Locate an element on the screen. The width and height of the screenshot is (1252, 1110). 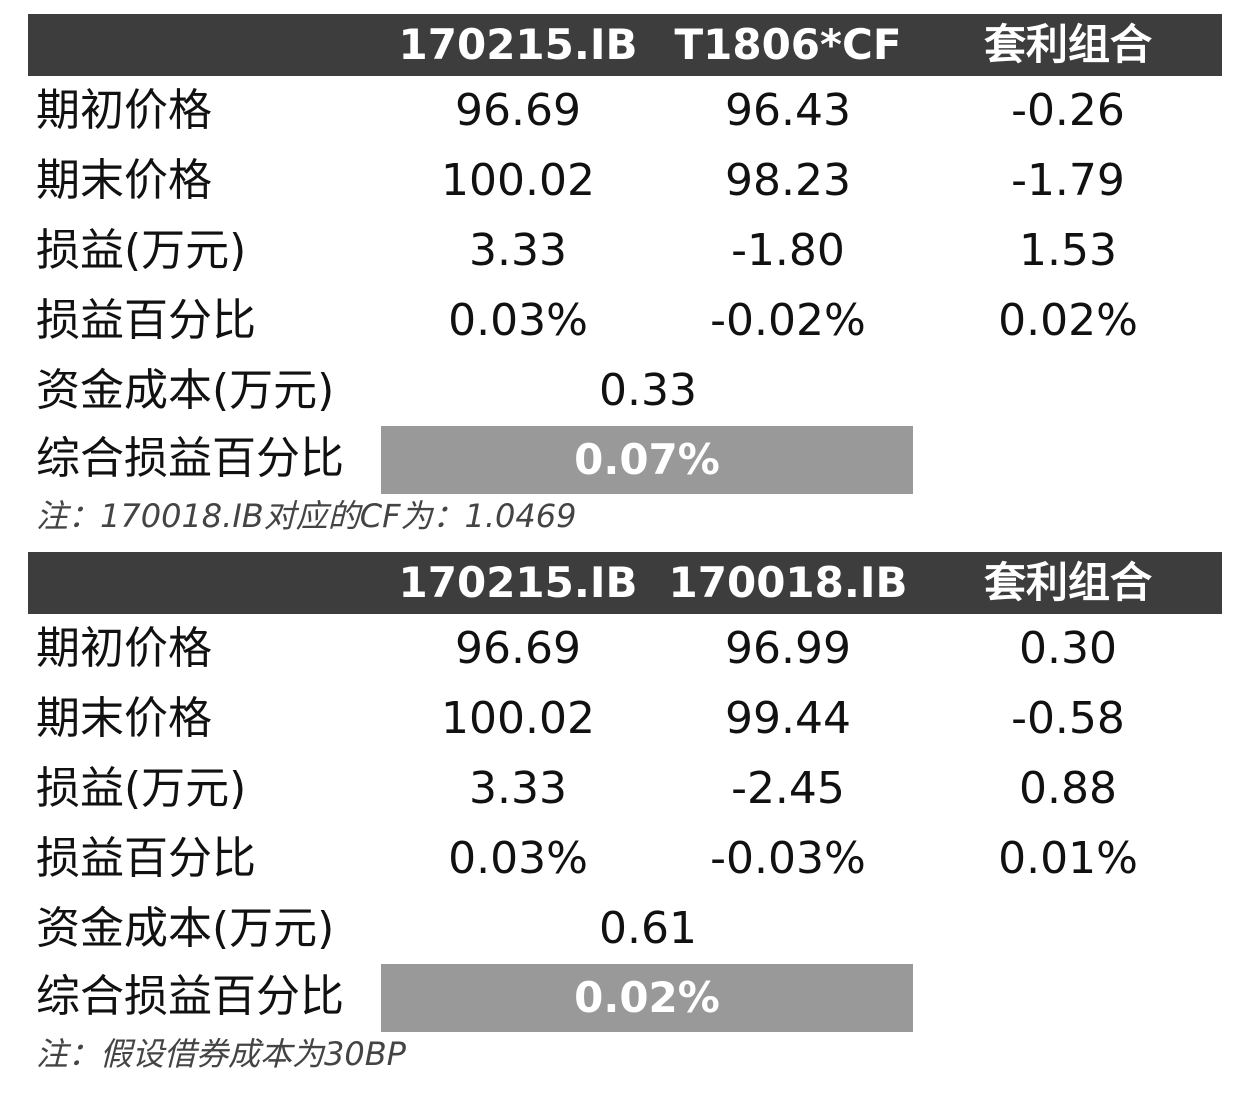
funding-cost-row: 资金成本(万元) 0.33 is located at coordinates (625, 391).